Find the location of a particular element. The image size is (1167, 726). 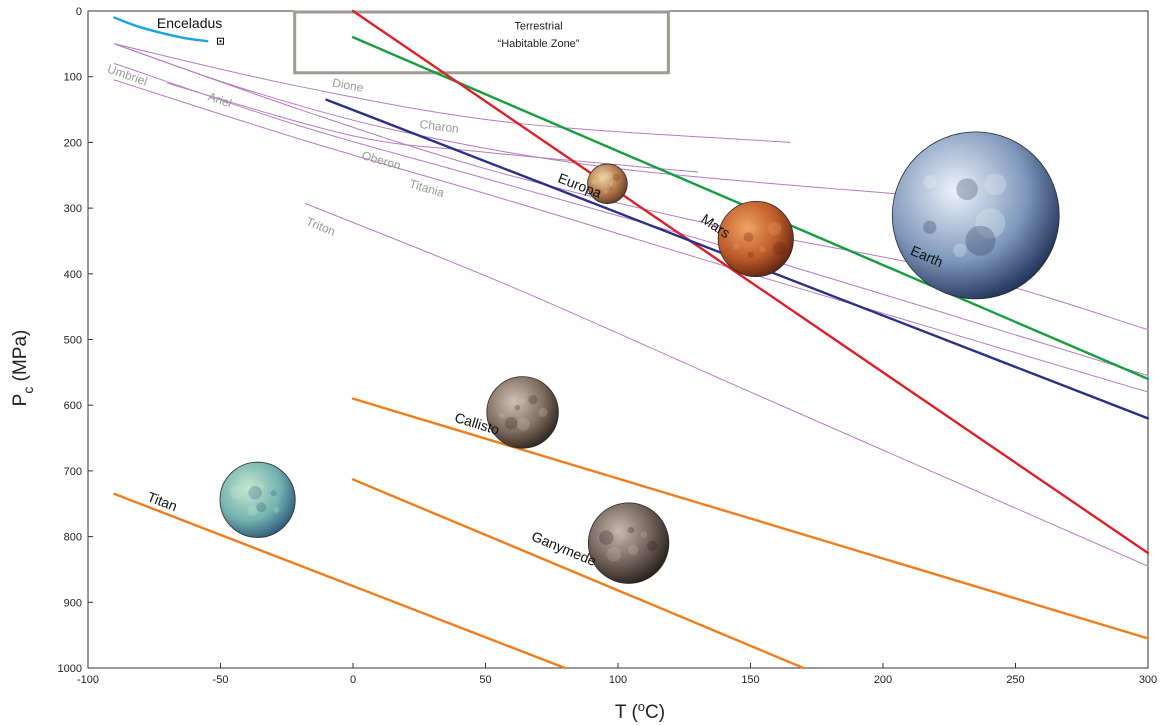

ganymede-globe-icon is located at coordinates (628, 543).